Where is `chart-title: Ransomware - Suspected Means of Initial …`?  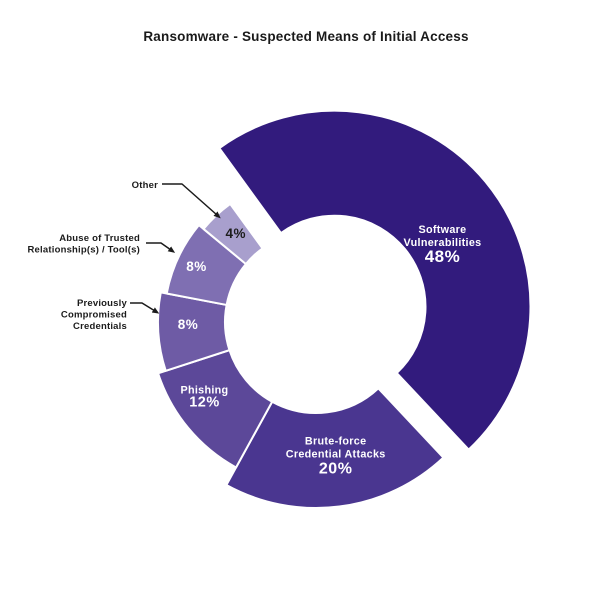
chart-title: Ransomware - Suspected Means of Initial … is located at coordinates (306, 36).